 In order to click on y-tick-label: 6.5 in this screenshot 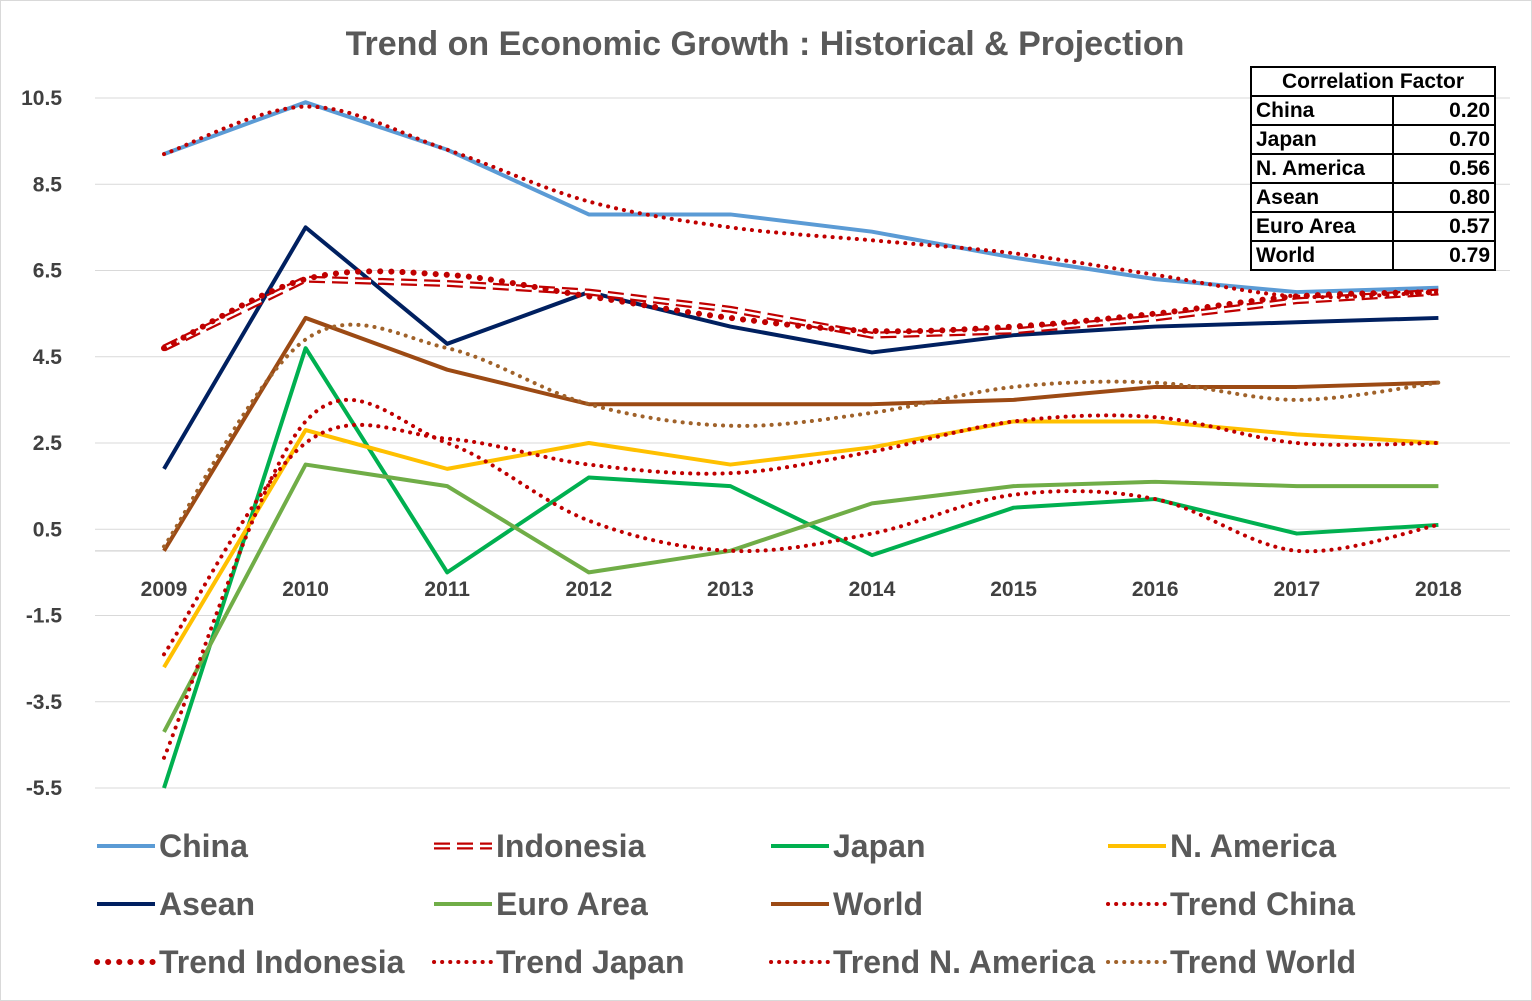, I will do `click(48, 271)`.